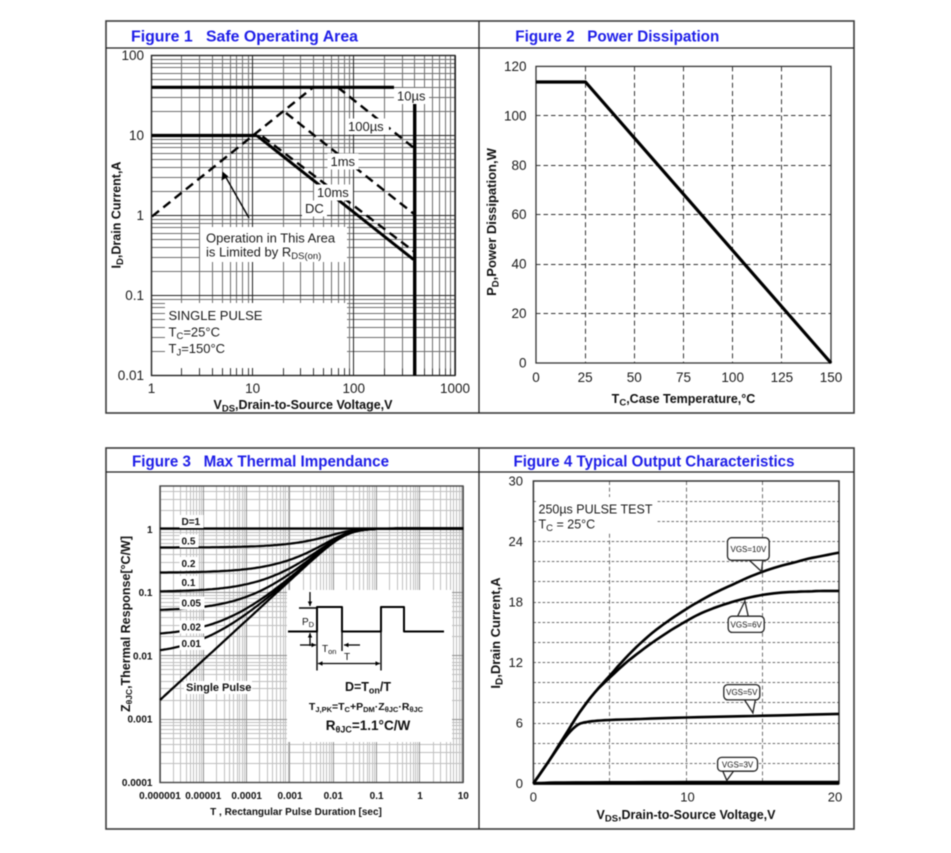  I want to click on svg-text: VGS=10V, so click(748, 549).